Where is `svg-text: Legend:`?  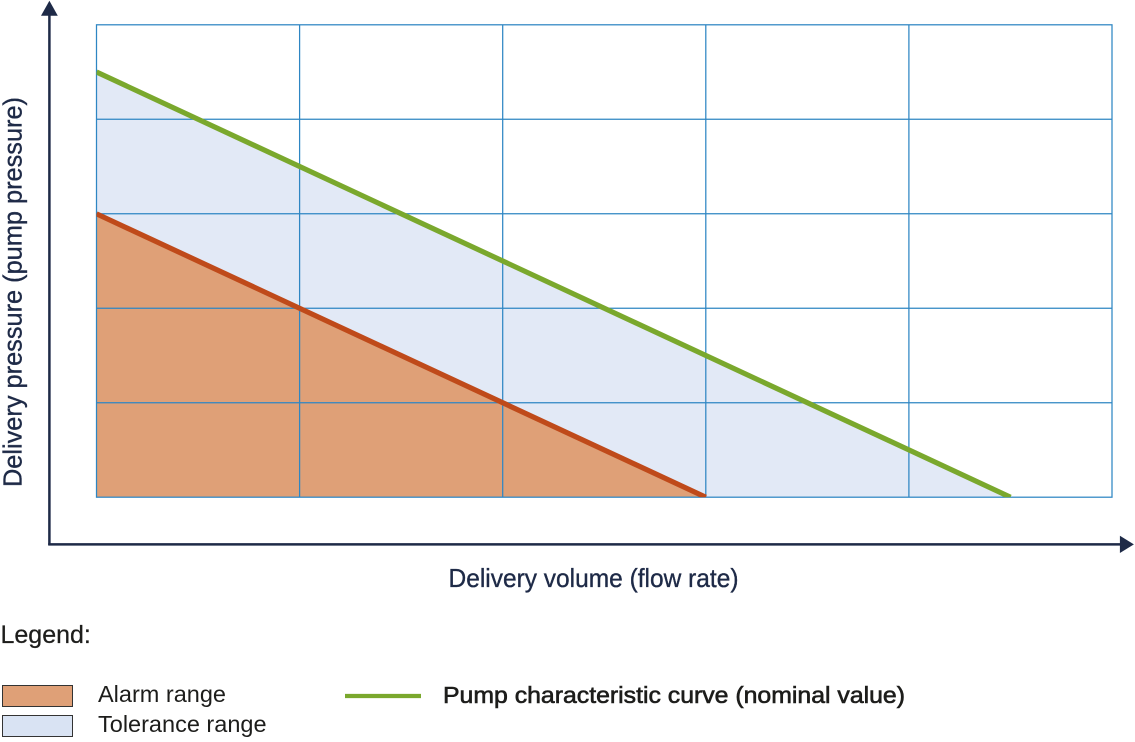
svg-text: Legend: is located at coordinates (46, 635).